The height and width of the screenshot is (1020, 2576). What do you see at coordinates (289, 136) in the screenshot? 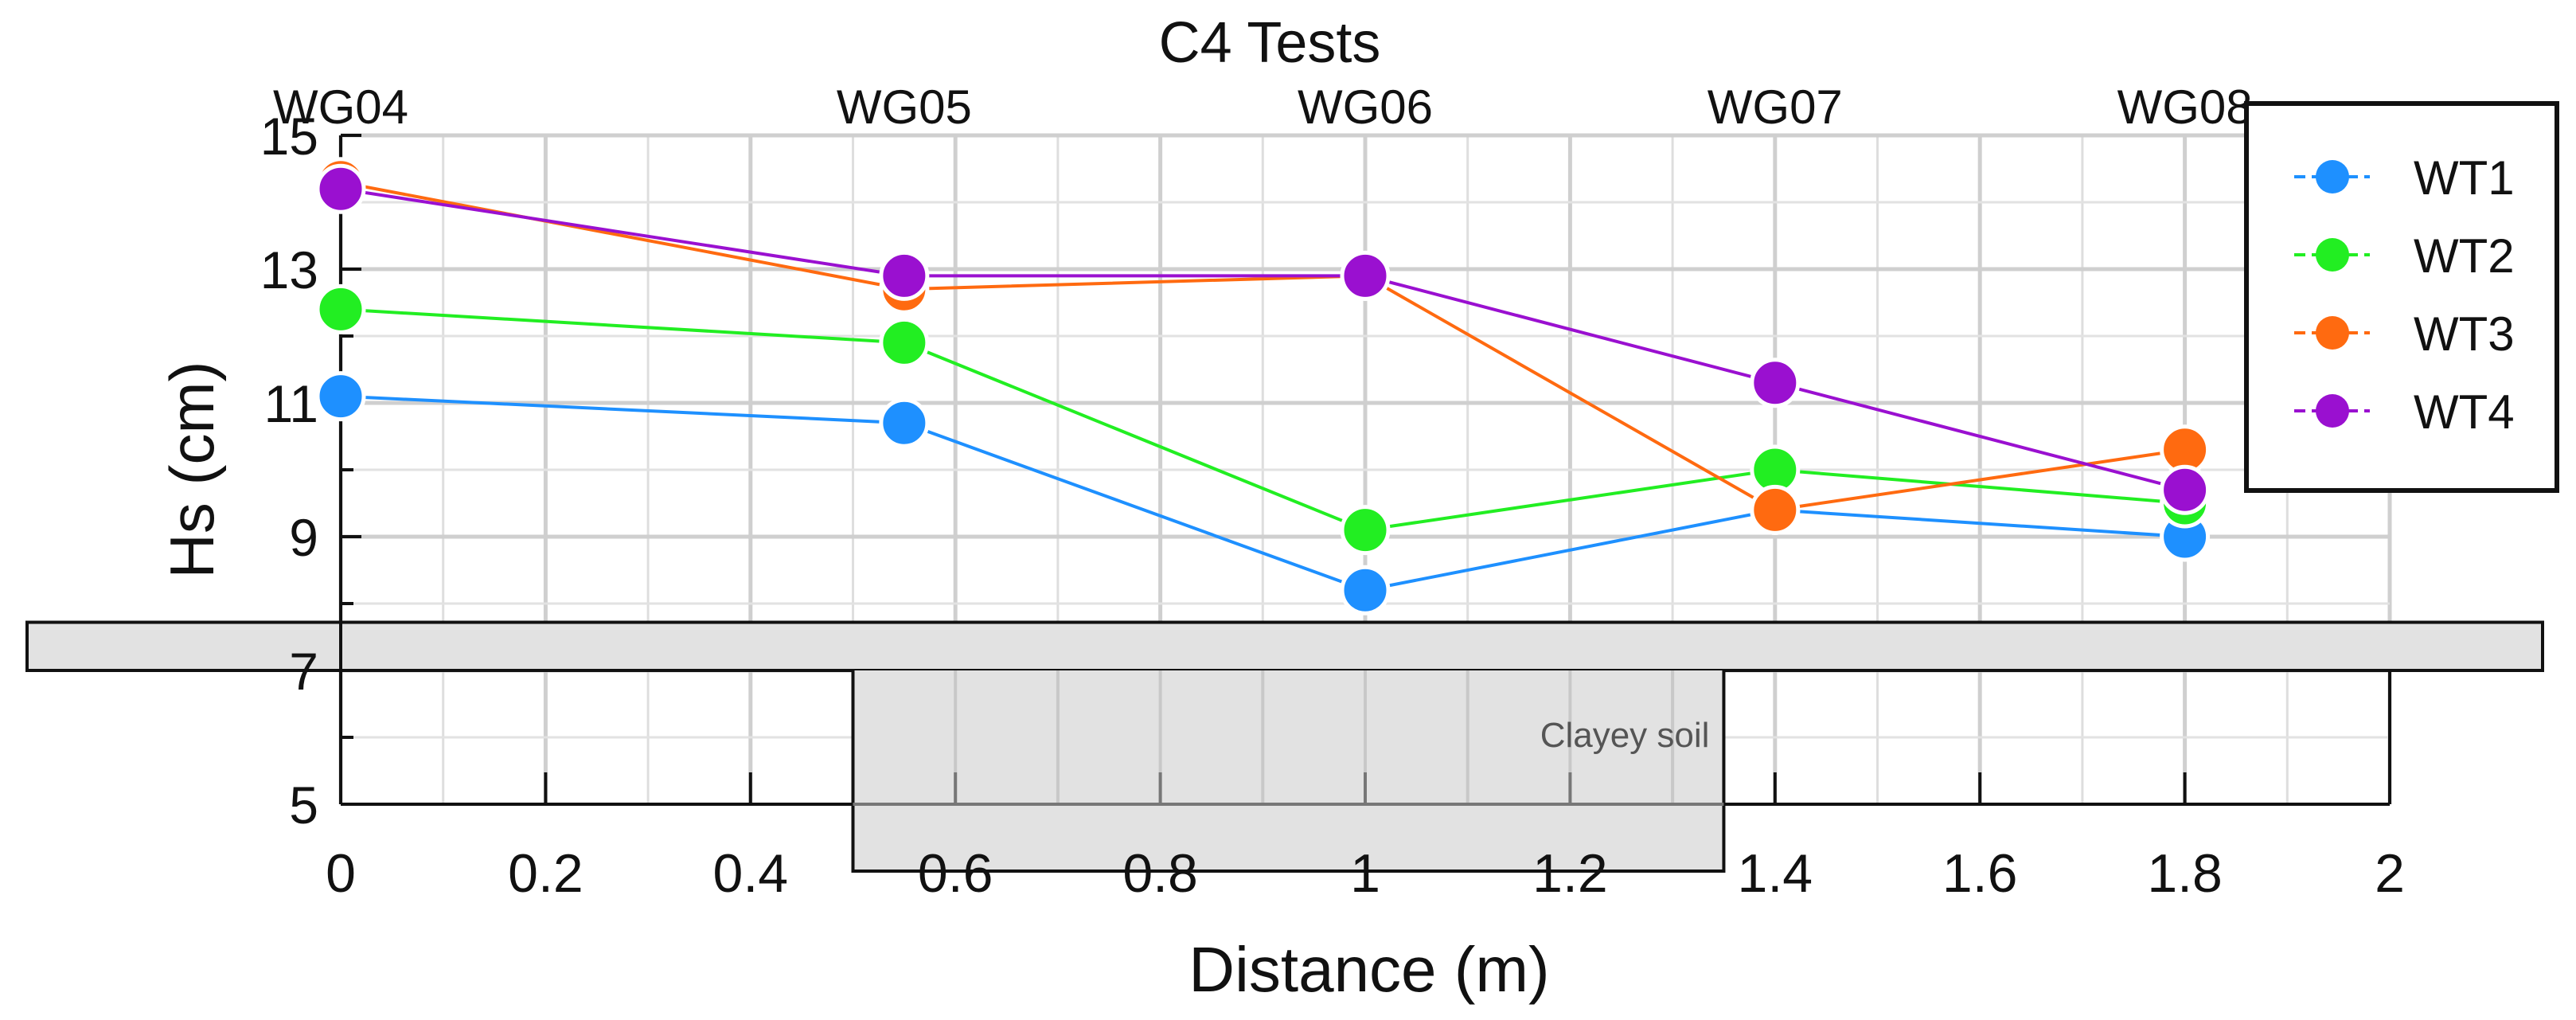
I see `y-tick-label: 15` at bounding box center [289, 136].